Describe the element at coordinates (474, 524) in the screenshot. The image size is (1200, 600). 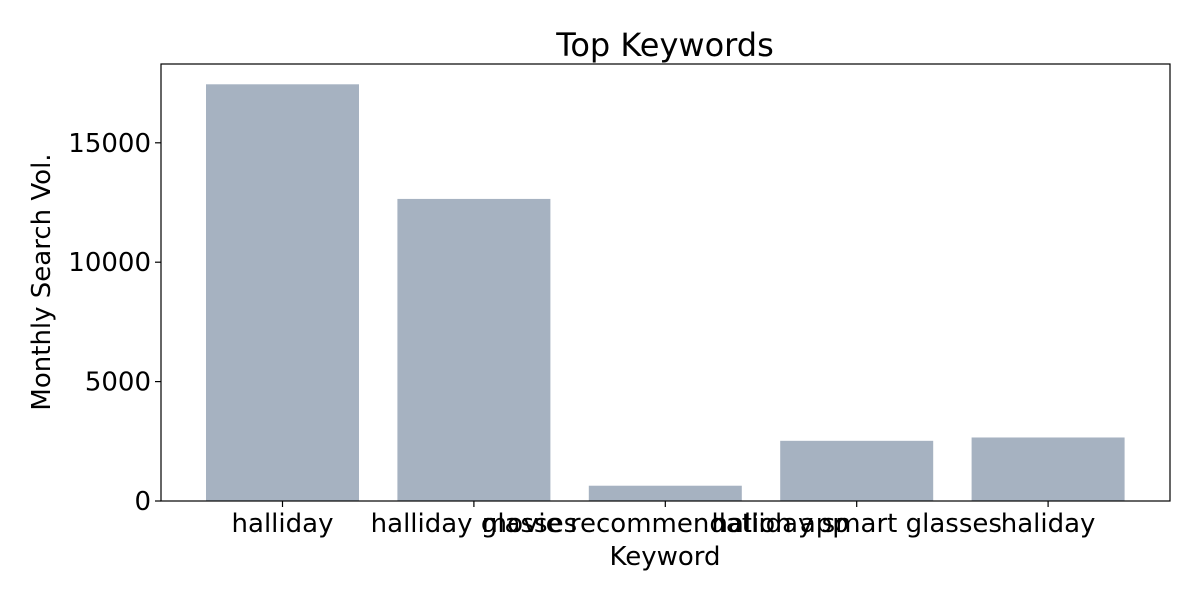
I see `x-tick-label-1: halliday glasses` at that location.